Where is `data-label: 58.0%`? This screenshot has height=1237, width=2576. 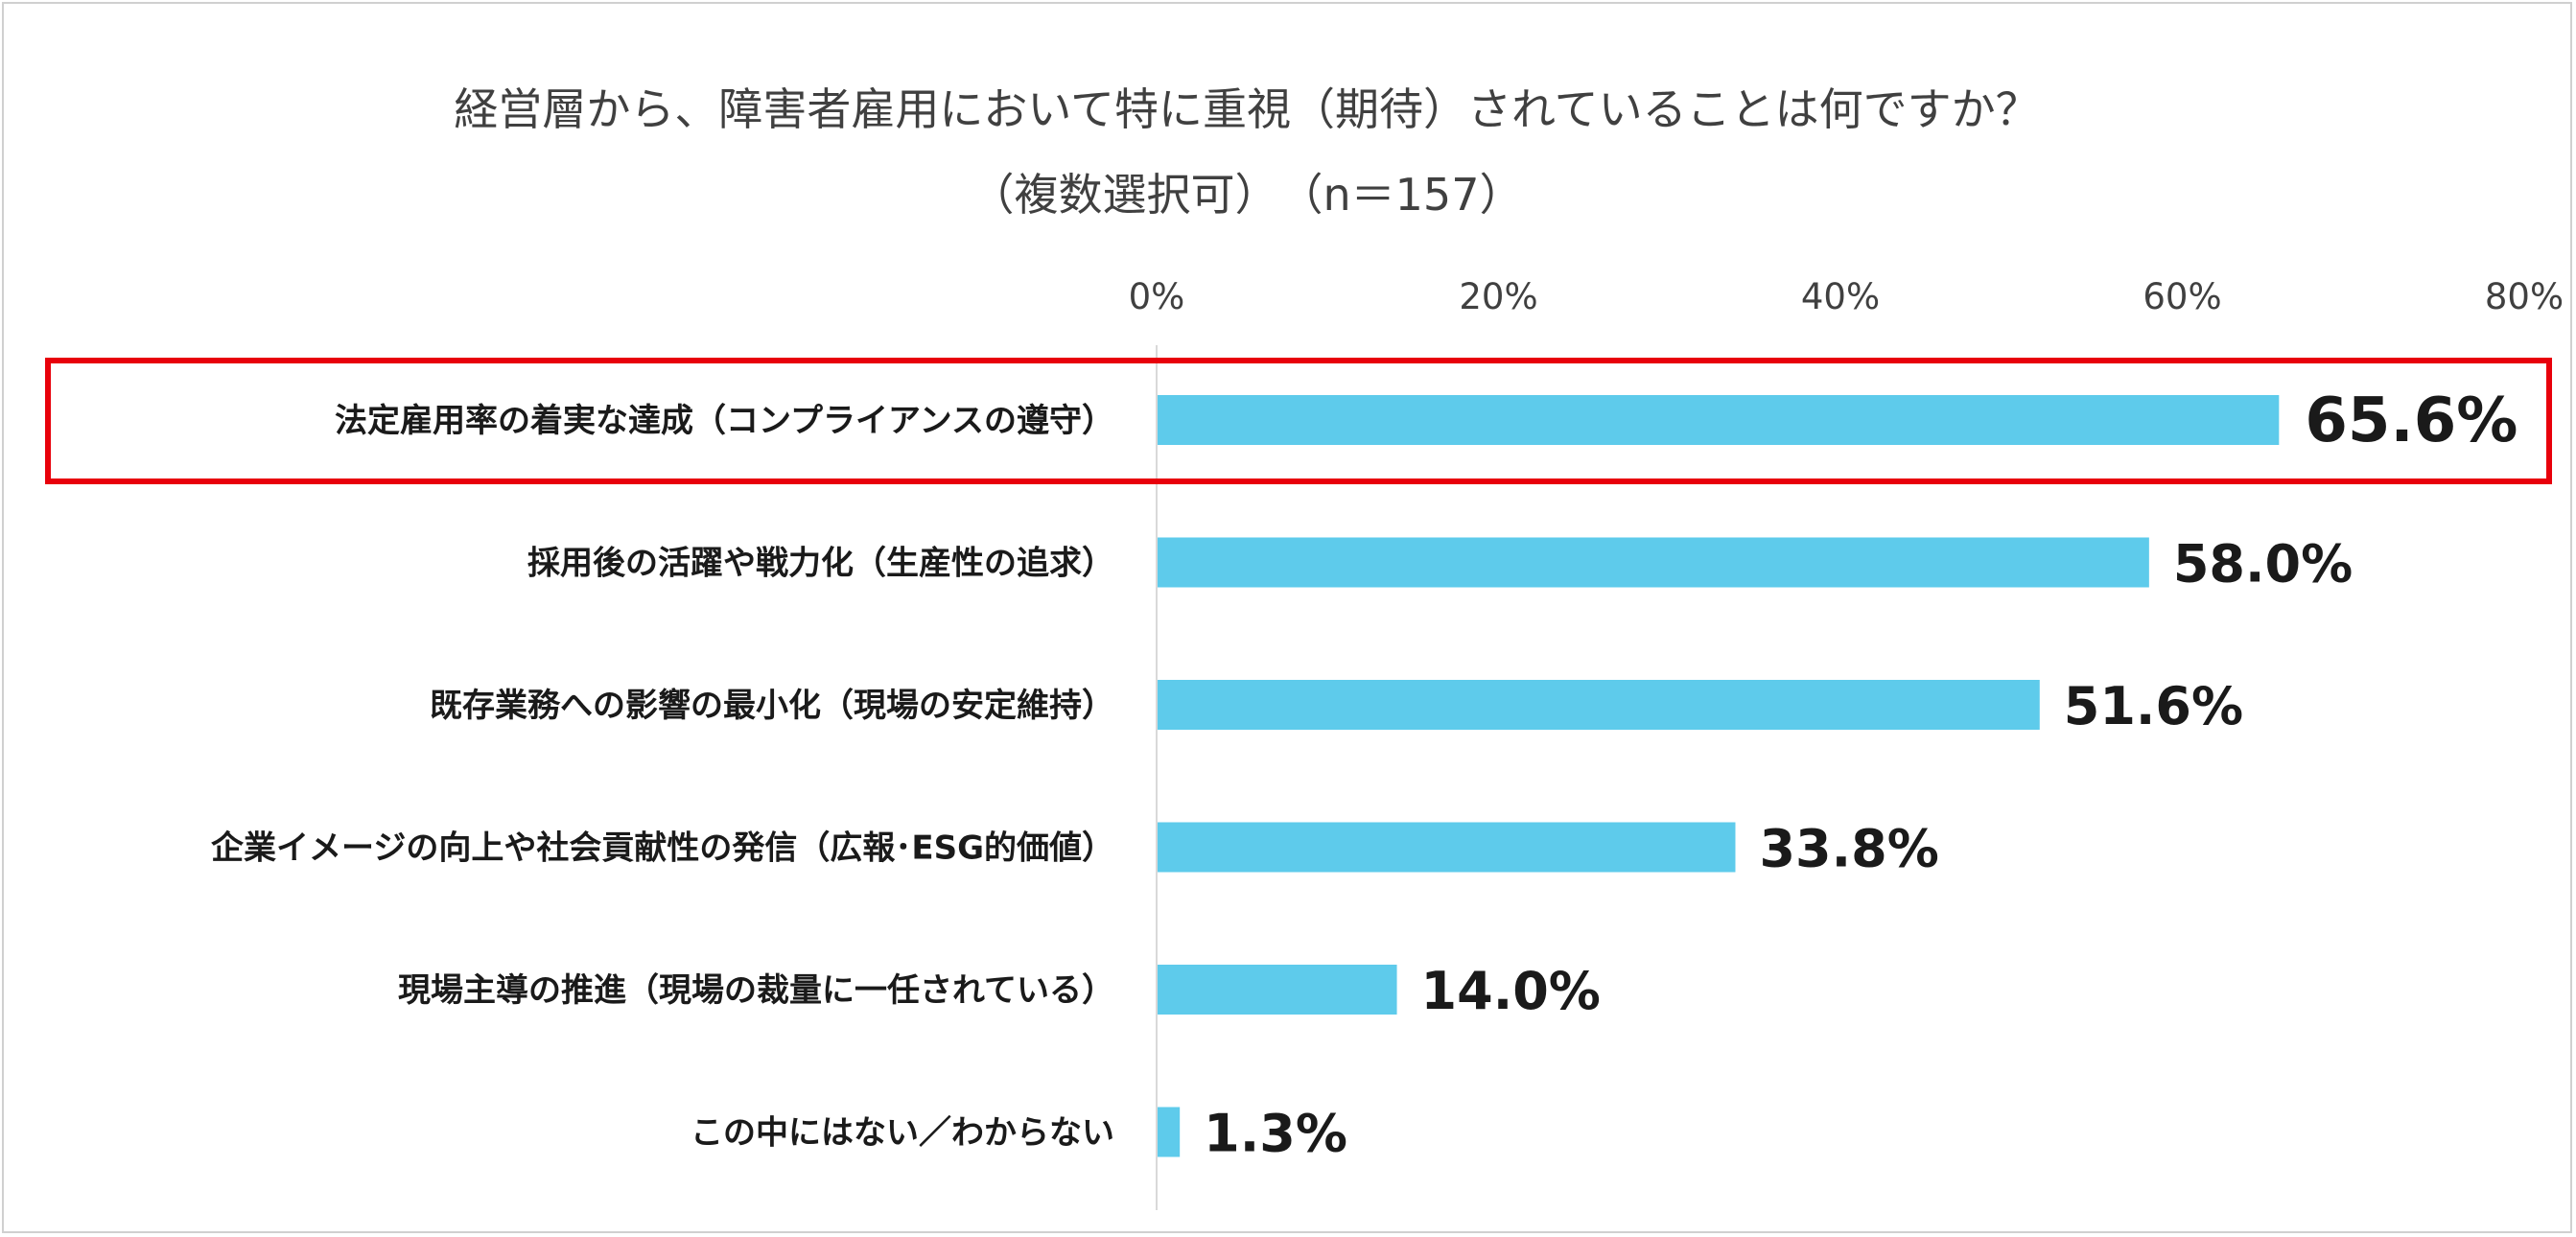
data-label: 58.0% is located at coordinates (2263, 564).